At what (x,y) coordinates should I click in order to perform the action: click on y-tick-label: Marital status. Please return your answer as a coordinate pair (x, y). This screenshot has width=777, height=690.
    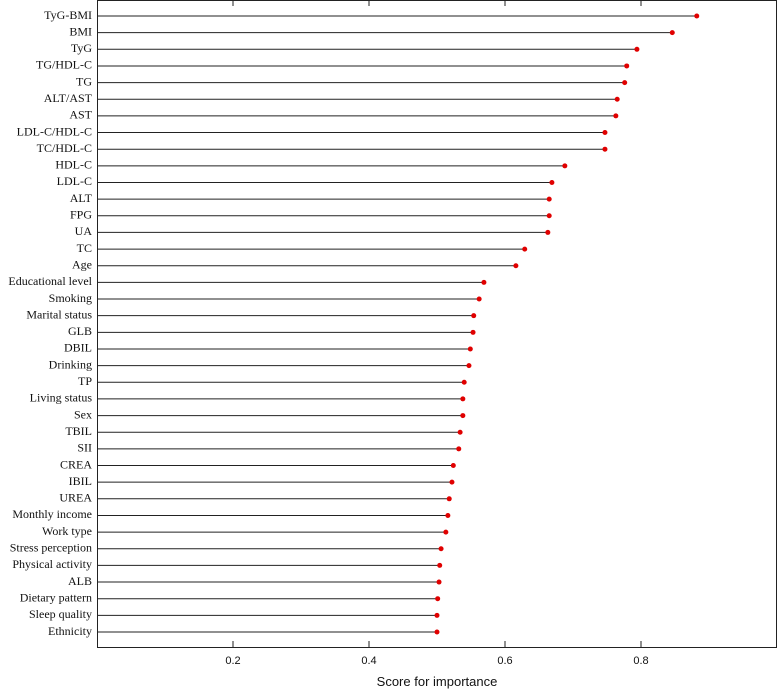
    Looking at the image, I should click on (59, 314).